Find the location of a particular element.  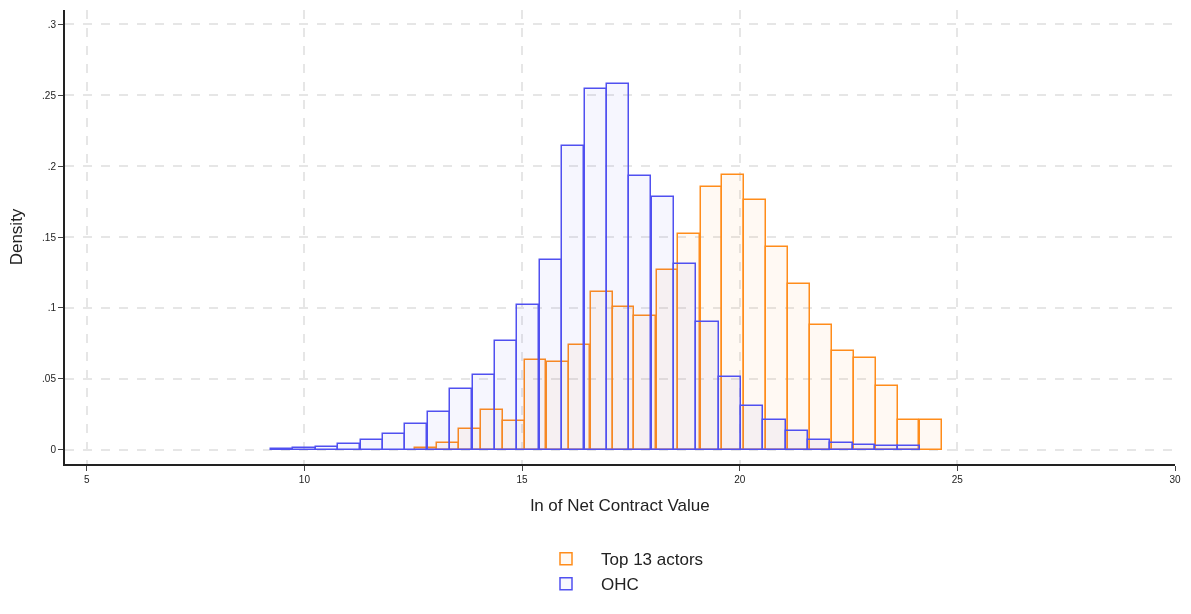

legend-label: OHC is located at coordinates (620, 585).